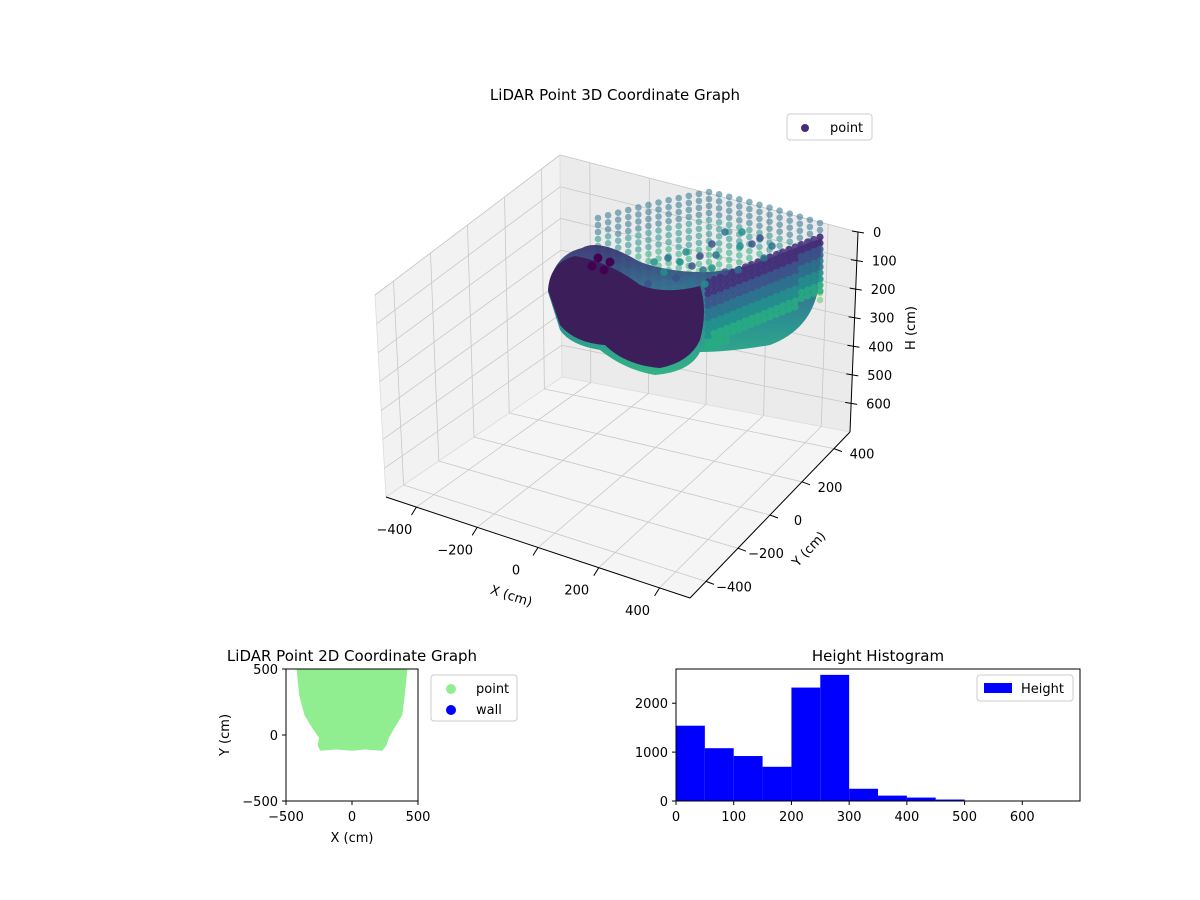  What do you see at coordinates (455, 550) in the screenshot?
I see `x-tick-label-3d: −200` at bounding box center [455, 550].